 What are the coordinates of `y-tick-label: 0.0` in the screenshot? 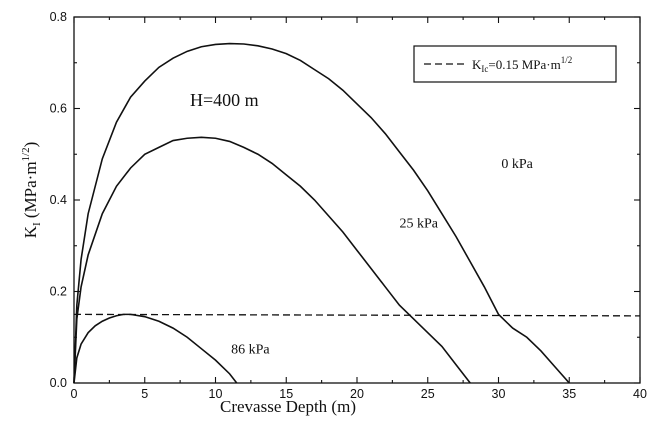 It's located at (58, 383).